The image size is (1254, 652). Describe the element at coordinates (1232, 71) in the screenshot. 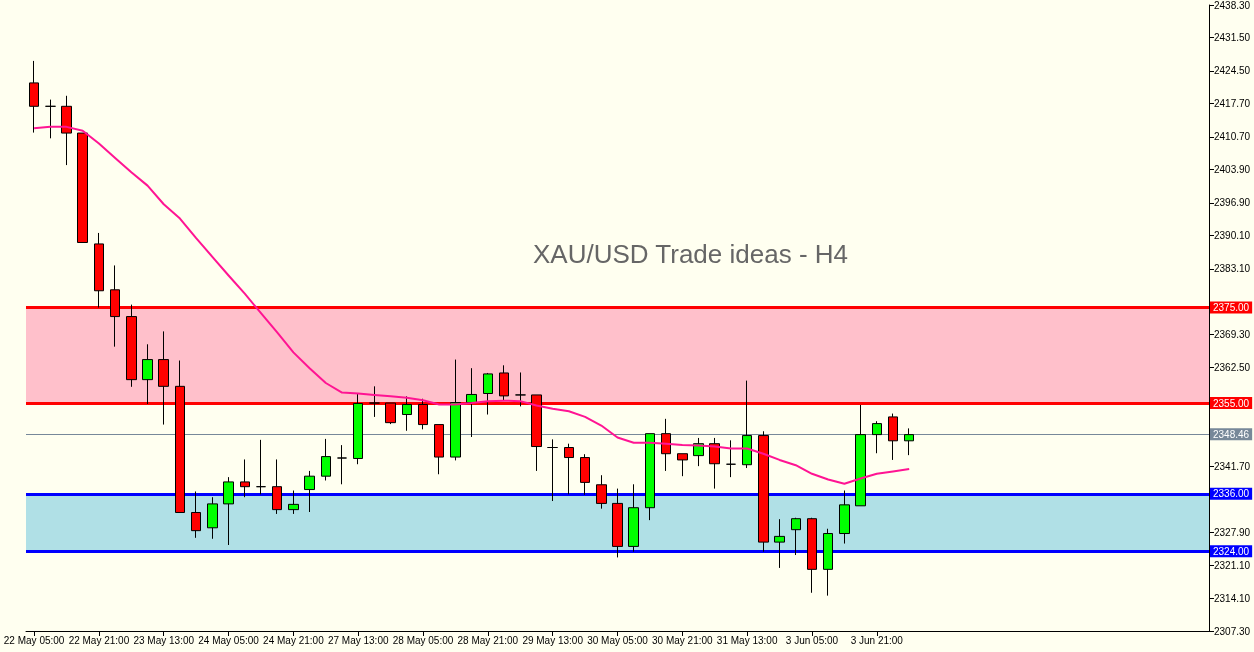

I see `y-tick-label: 2424.50` at that location.